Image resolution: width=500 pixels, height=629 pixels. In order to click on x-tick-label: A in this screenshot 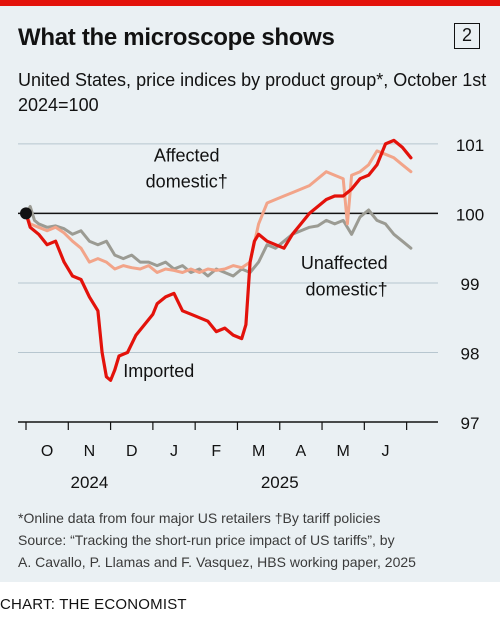, I will do `click(301, 451)`.